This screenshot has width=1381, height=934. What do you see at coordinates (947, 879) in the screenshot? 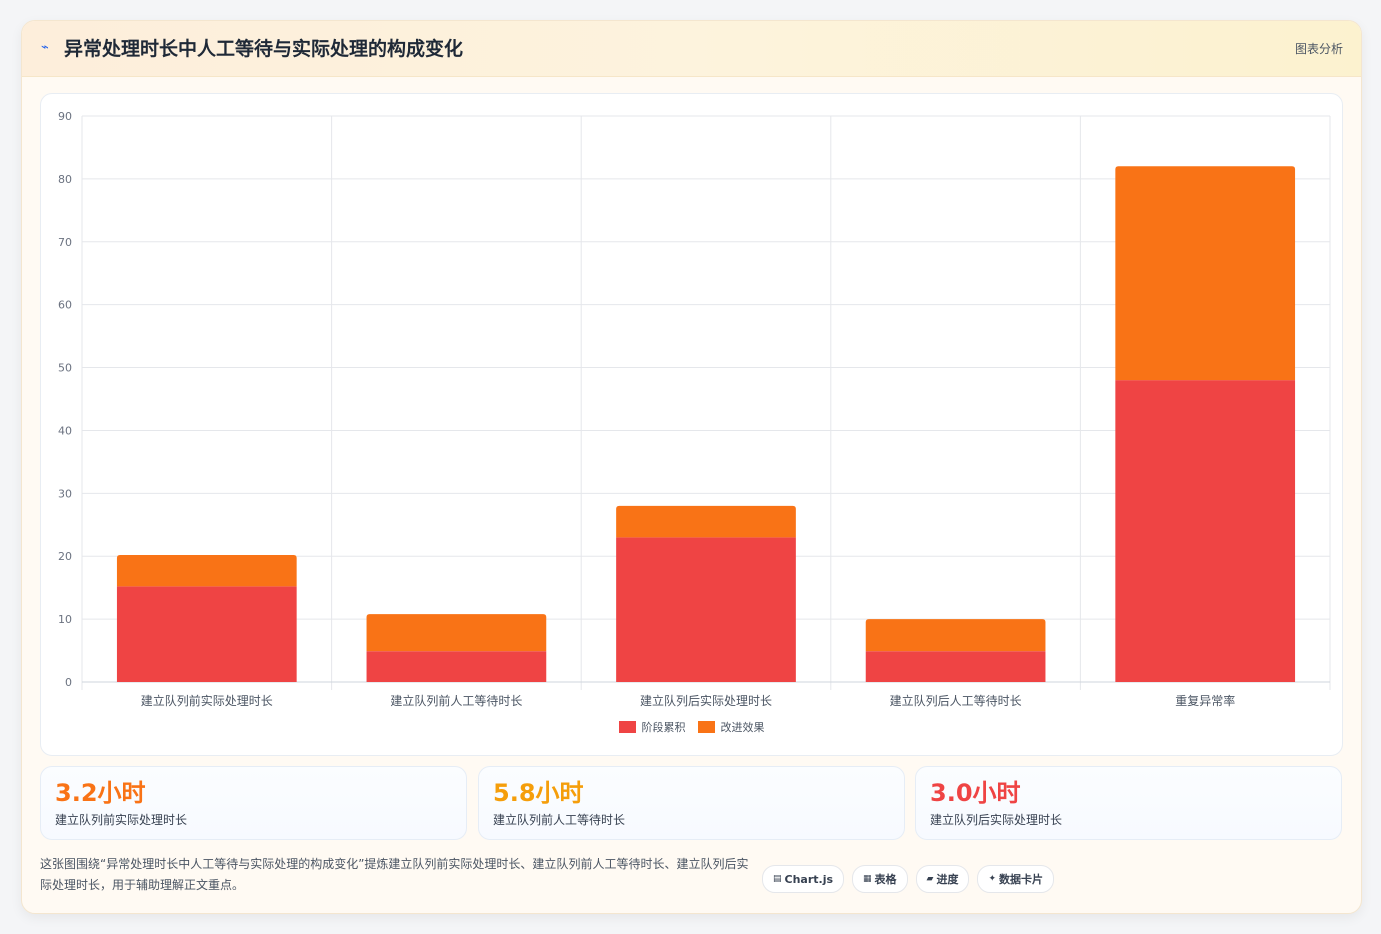
I see `tag-label: 进度` at bounding box center [947, 879].